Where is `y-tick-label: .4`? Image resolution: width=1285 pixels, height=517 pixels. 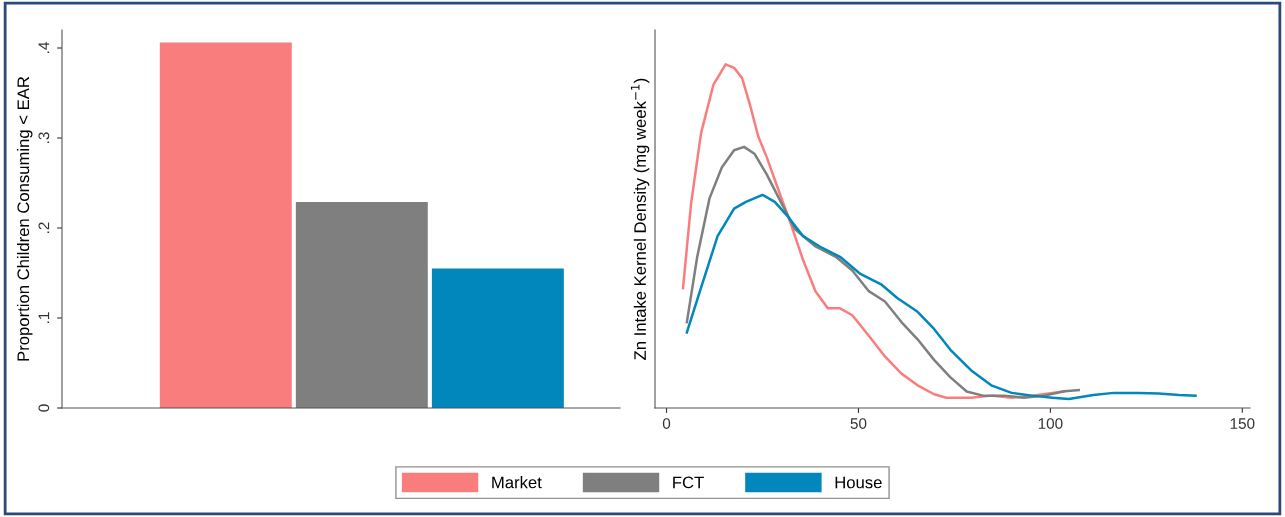 y-tick-label: .4 is located at coordinates (44, 47).